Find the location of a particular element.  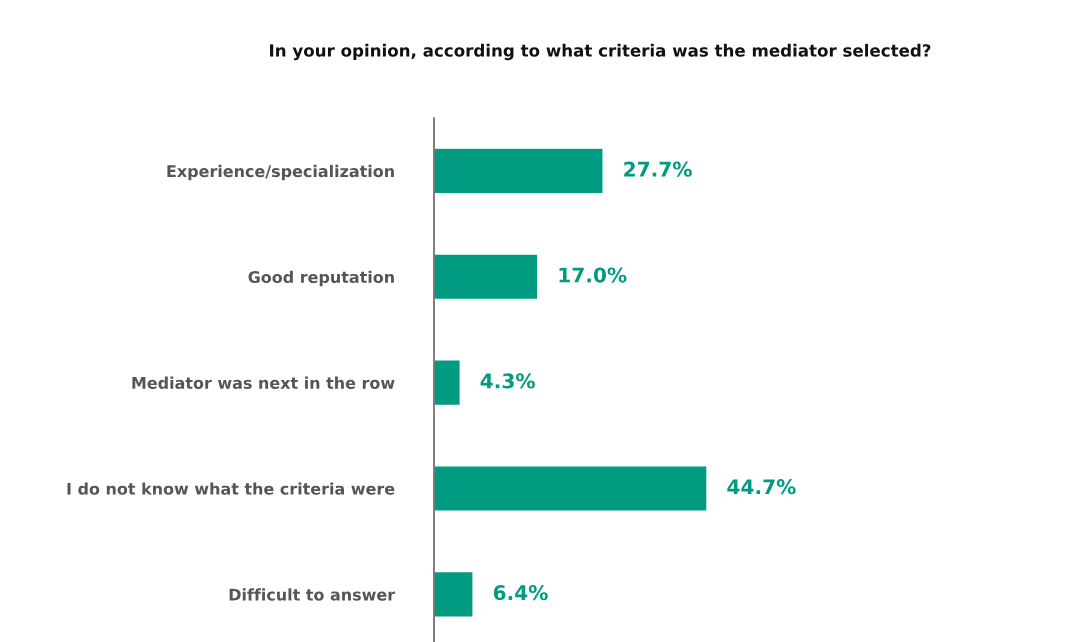

data-label: 44.7% is located at coordinates (761, 487).